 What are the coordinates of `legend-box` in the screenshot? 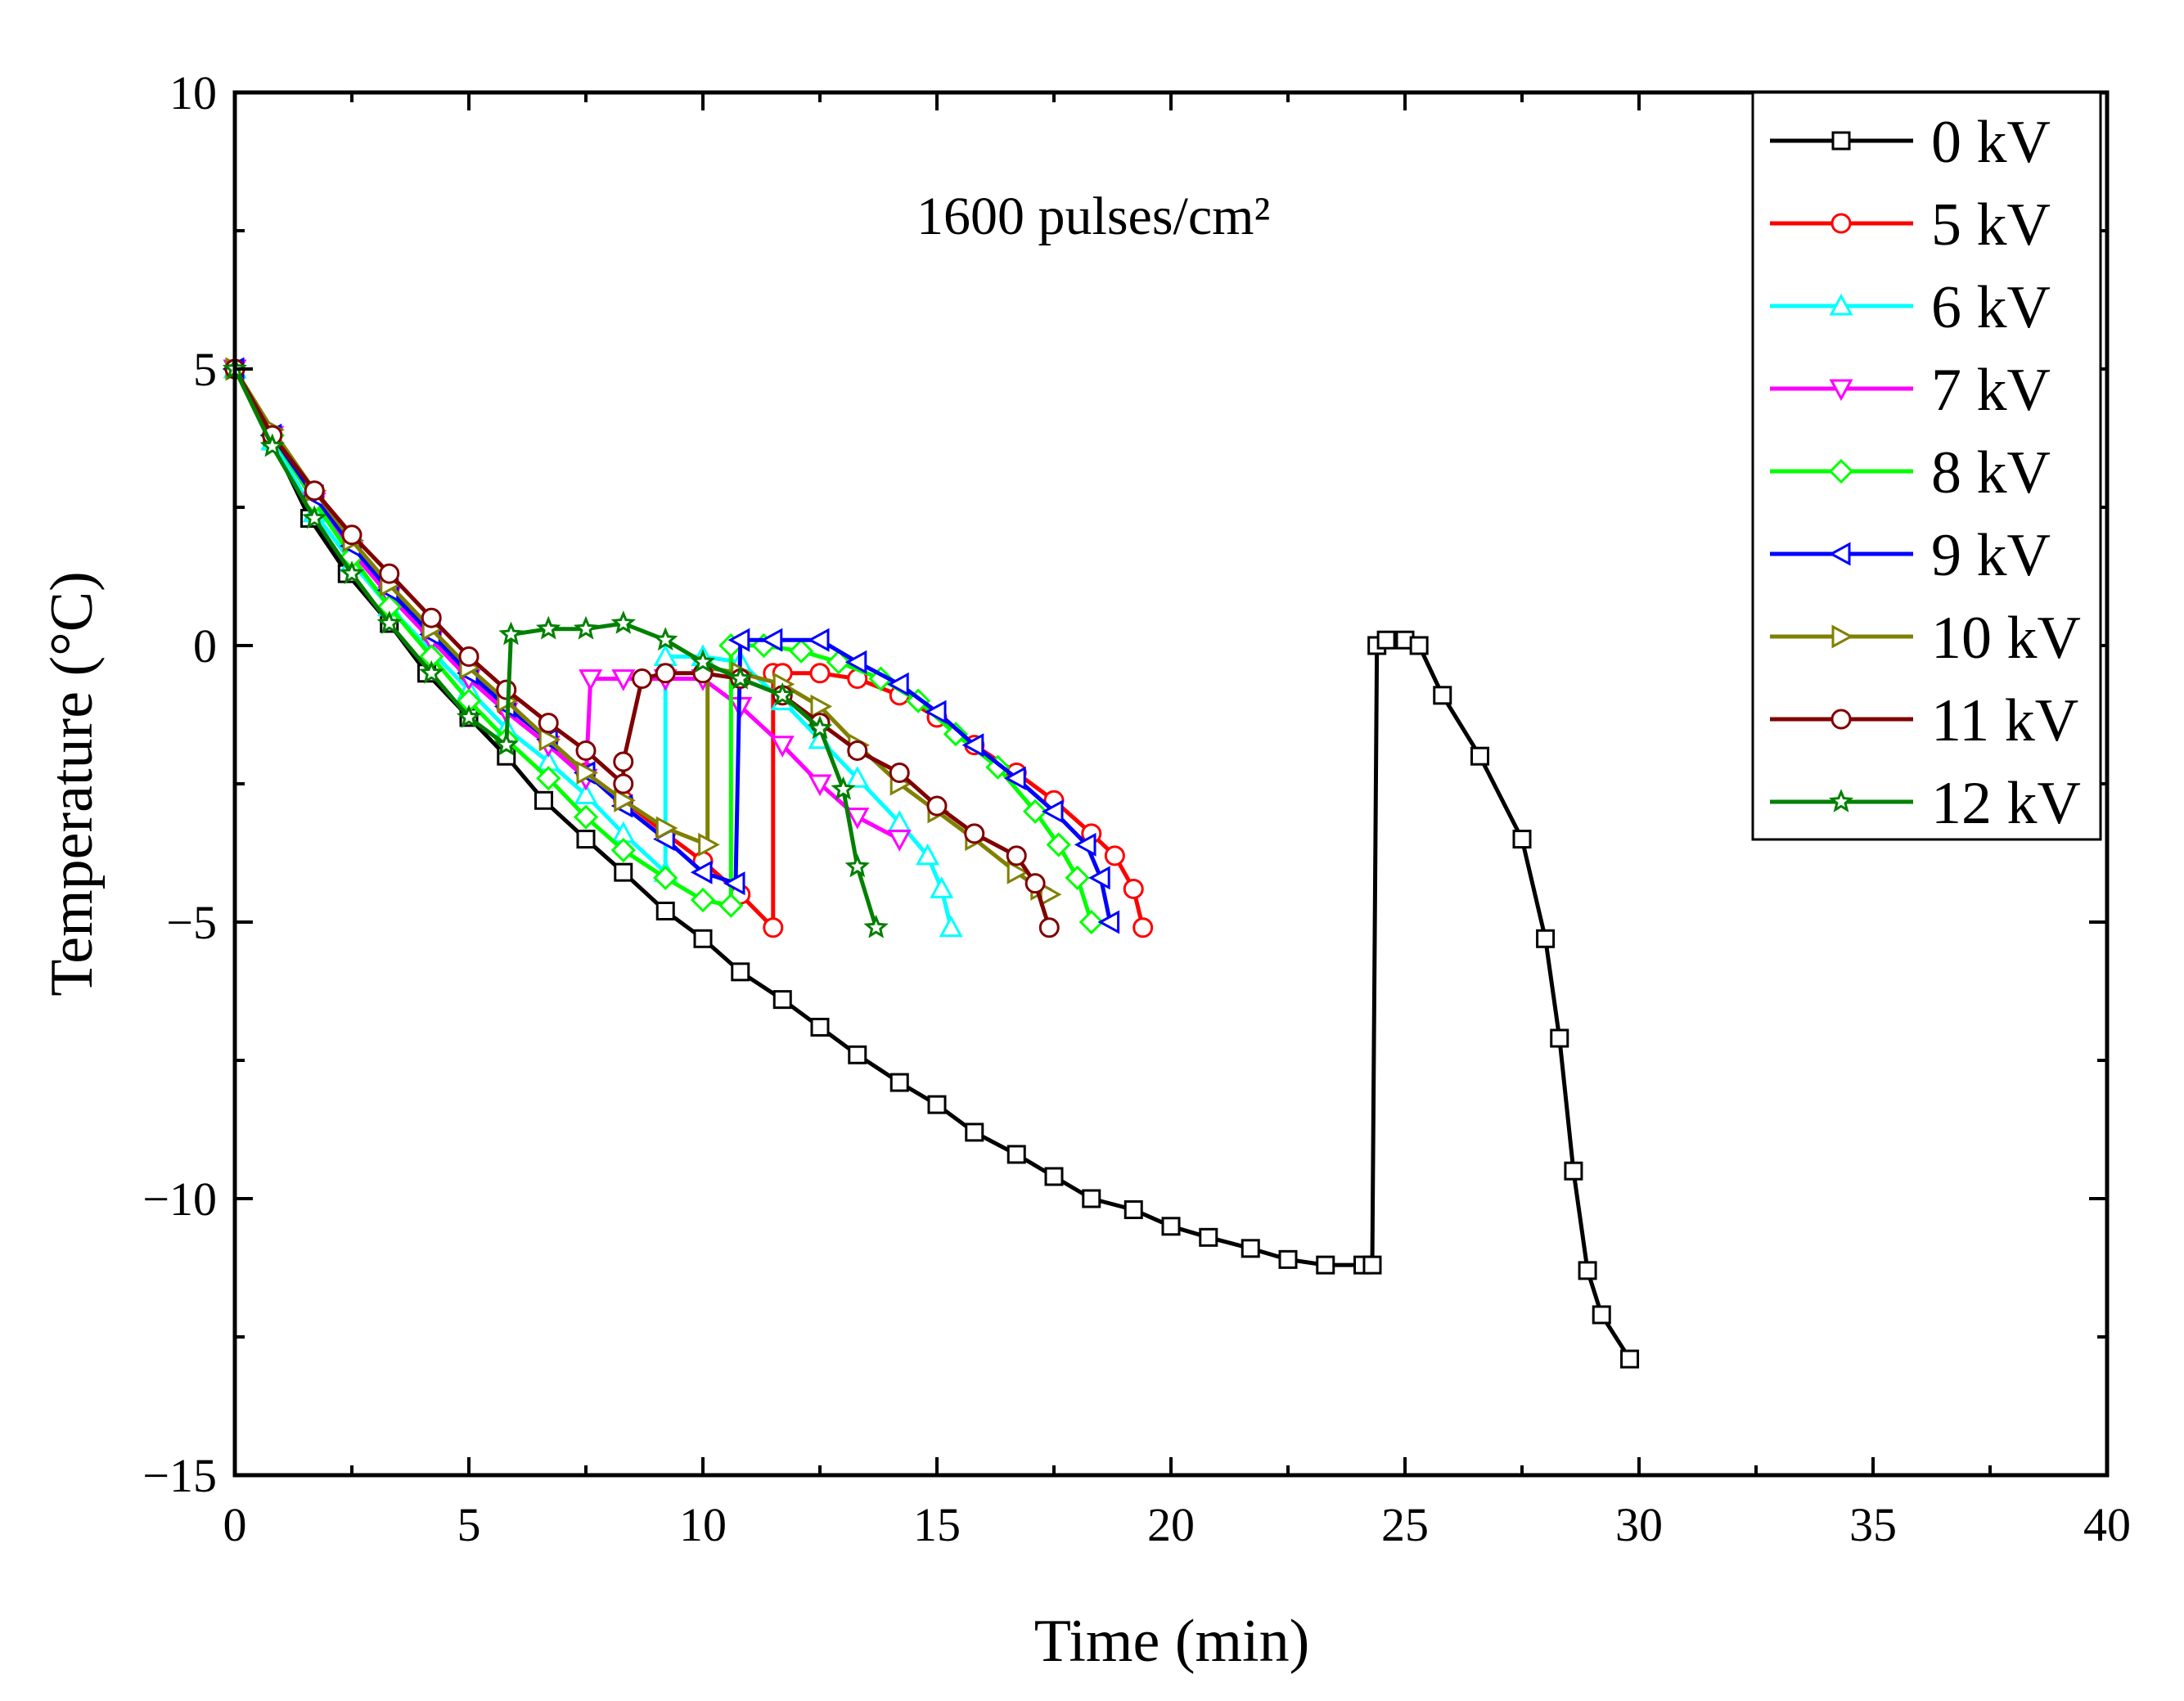 It's located at (1927, 466).